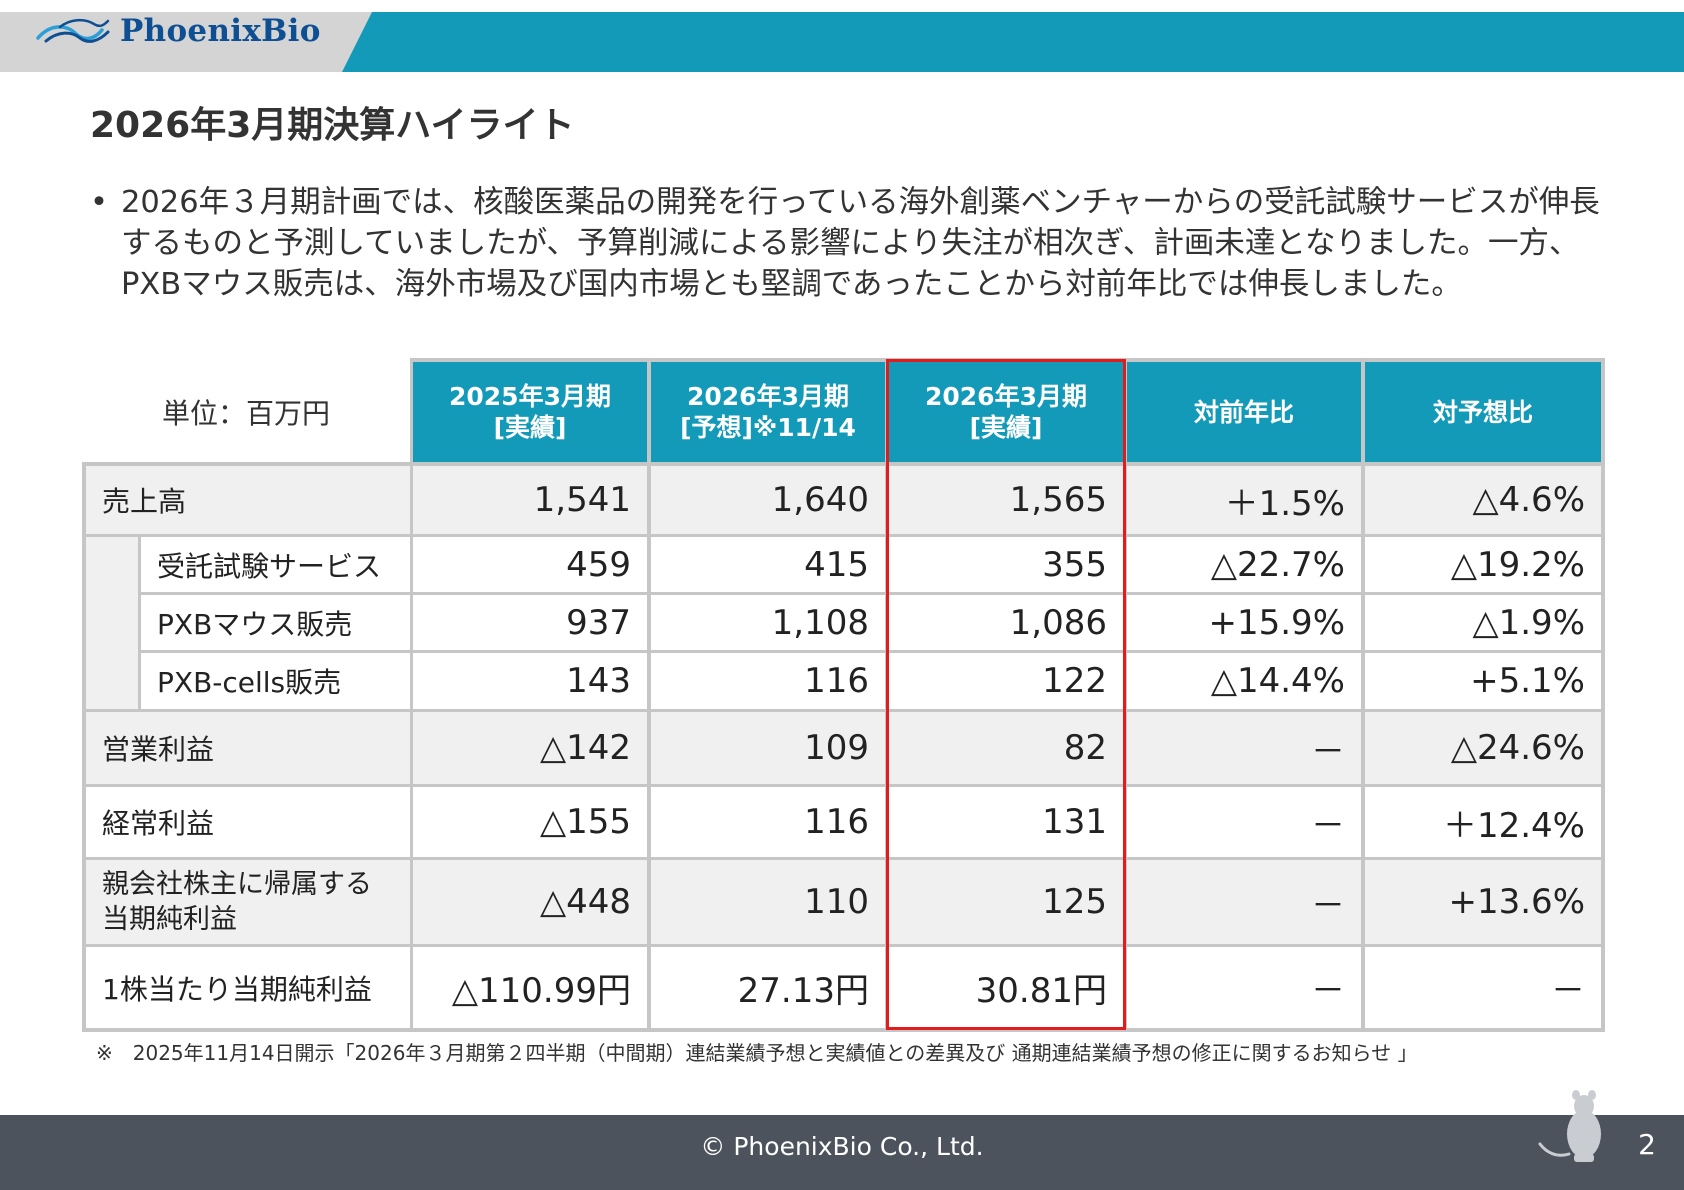 Image resolution: width=1684 pixels, height=1190 pixels. What do you see at coordinates (1483, 822) in the screenshot?
I see `table-cell: ＋12.4%` at bounding box center [1483, 822].